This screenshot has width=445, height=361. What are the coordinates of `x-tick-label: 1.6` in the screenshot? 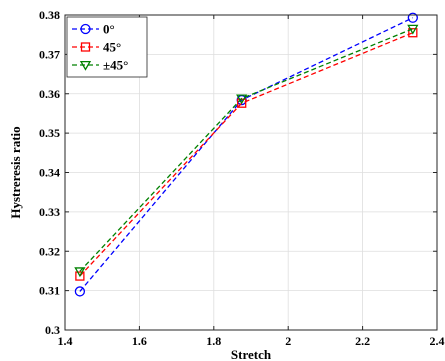 It's located at (139, 341).